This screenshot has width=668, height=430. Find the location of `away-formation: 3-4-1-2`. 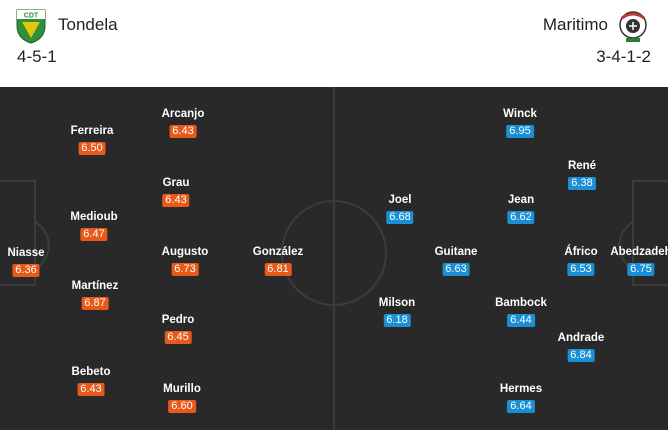

away-formation: 3-4-1-2 is located at coordinates (623, 56).